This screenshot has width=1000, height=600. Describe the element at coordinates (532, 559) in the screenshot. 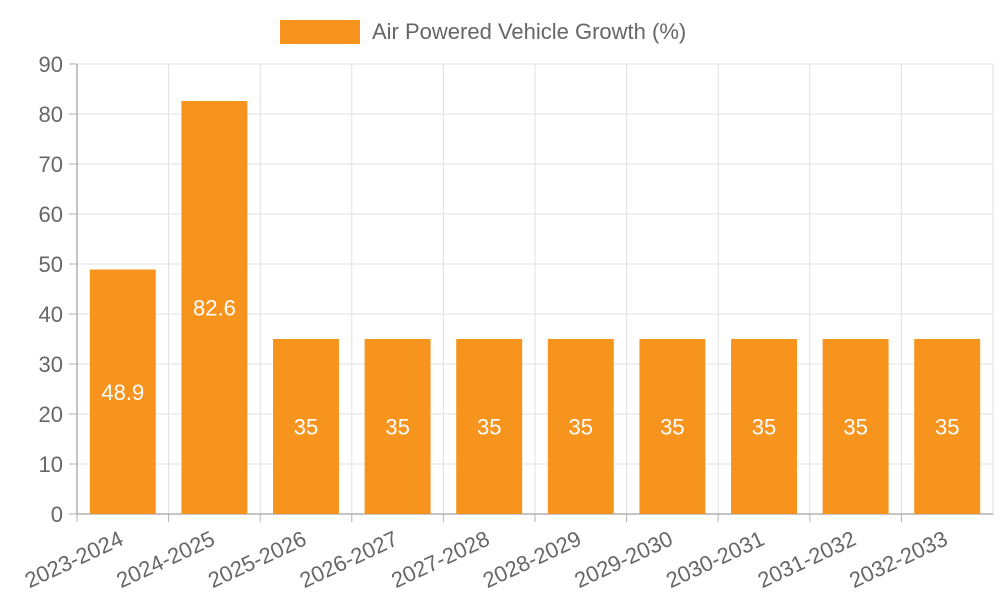

I see `x-tick-label: 2028-2029` at that location.